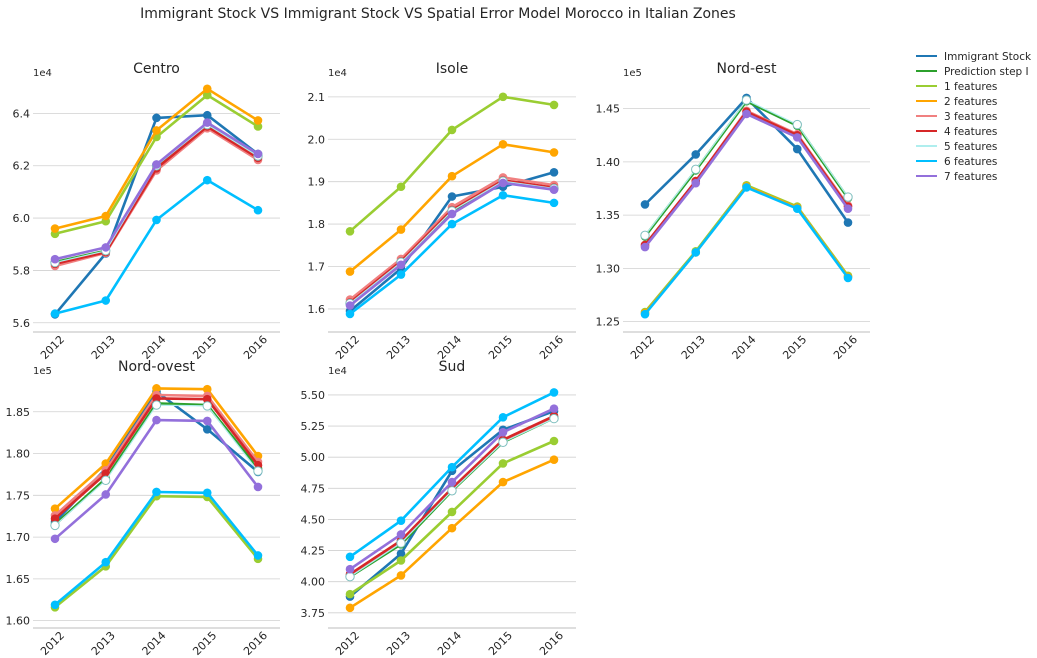 The width and height of the screenshot is (1037, 658). I want to click on y-tick-label: 4.00, so click(313, 582).